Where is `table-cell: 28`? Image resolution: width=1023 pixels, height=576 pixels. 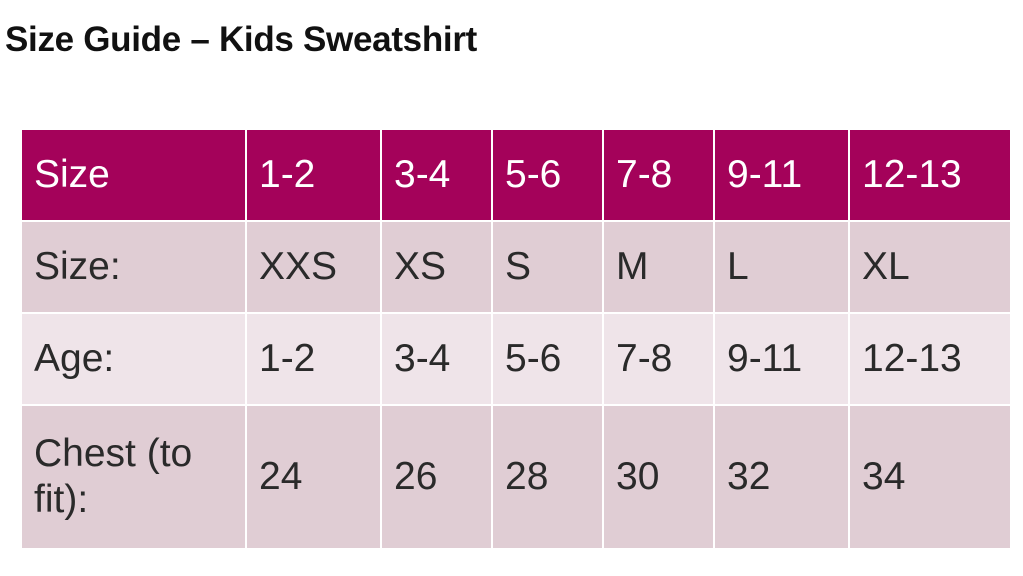
table-cell: 28 is located at coordinates (547, 477).